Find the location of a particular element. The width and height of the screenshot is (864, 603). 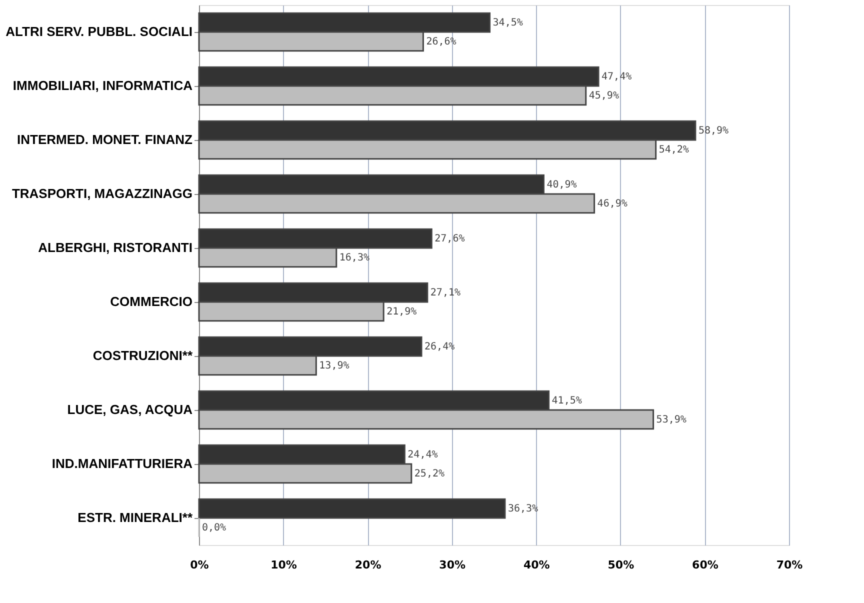

data-label: 13,9% is located at coordinates (334, 366).